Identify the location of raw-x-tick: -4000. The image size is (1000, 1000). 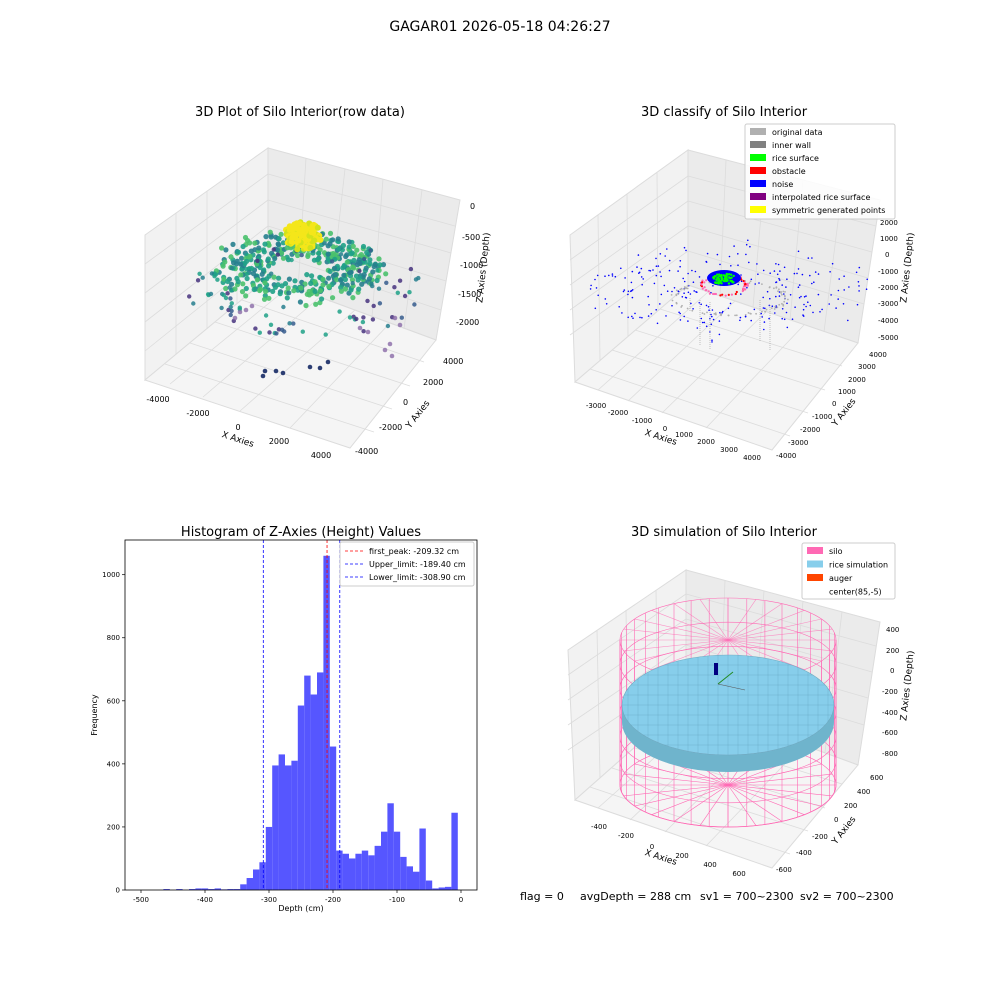
(157, 399).